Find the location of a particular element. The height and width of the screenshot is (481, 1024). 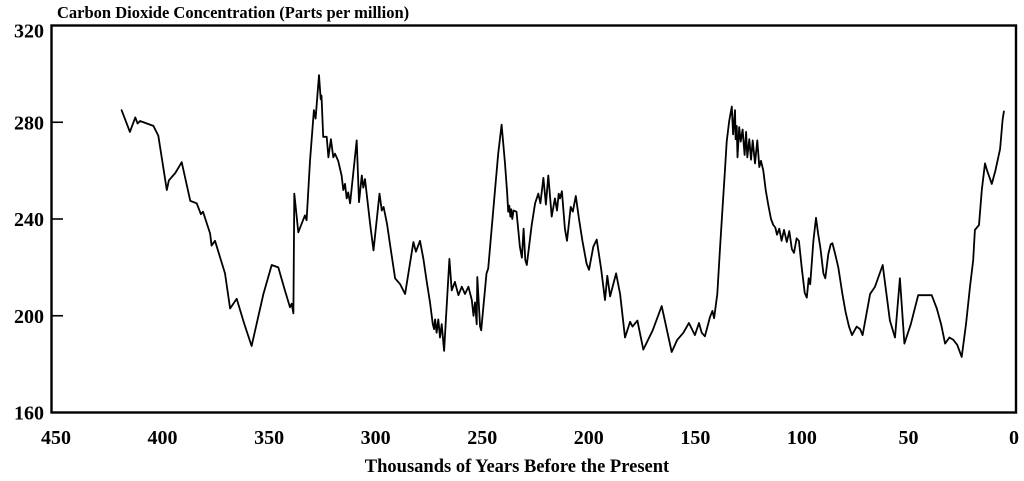

y-tick-label: 160 is located at coordinates (29, 414).